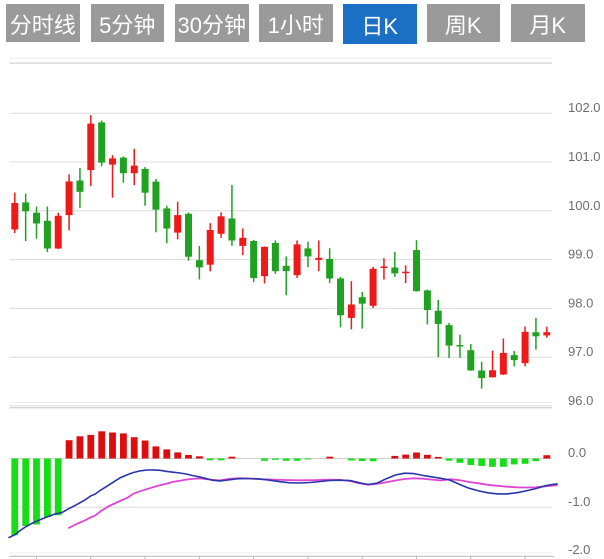 The image size is (604, 559). What do you see at coordinates (580, 400) in the screenshot?
I see `svg-text: 96.0` at bounding box center [580, 400].